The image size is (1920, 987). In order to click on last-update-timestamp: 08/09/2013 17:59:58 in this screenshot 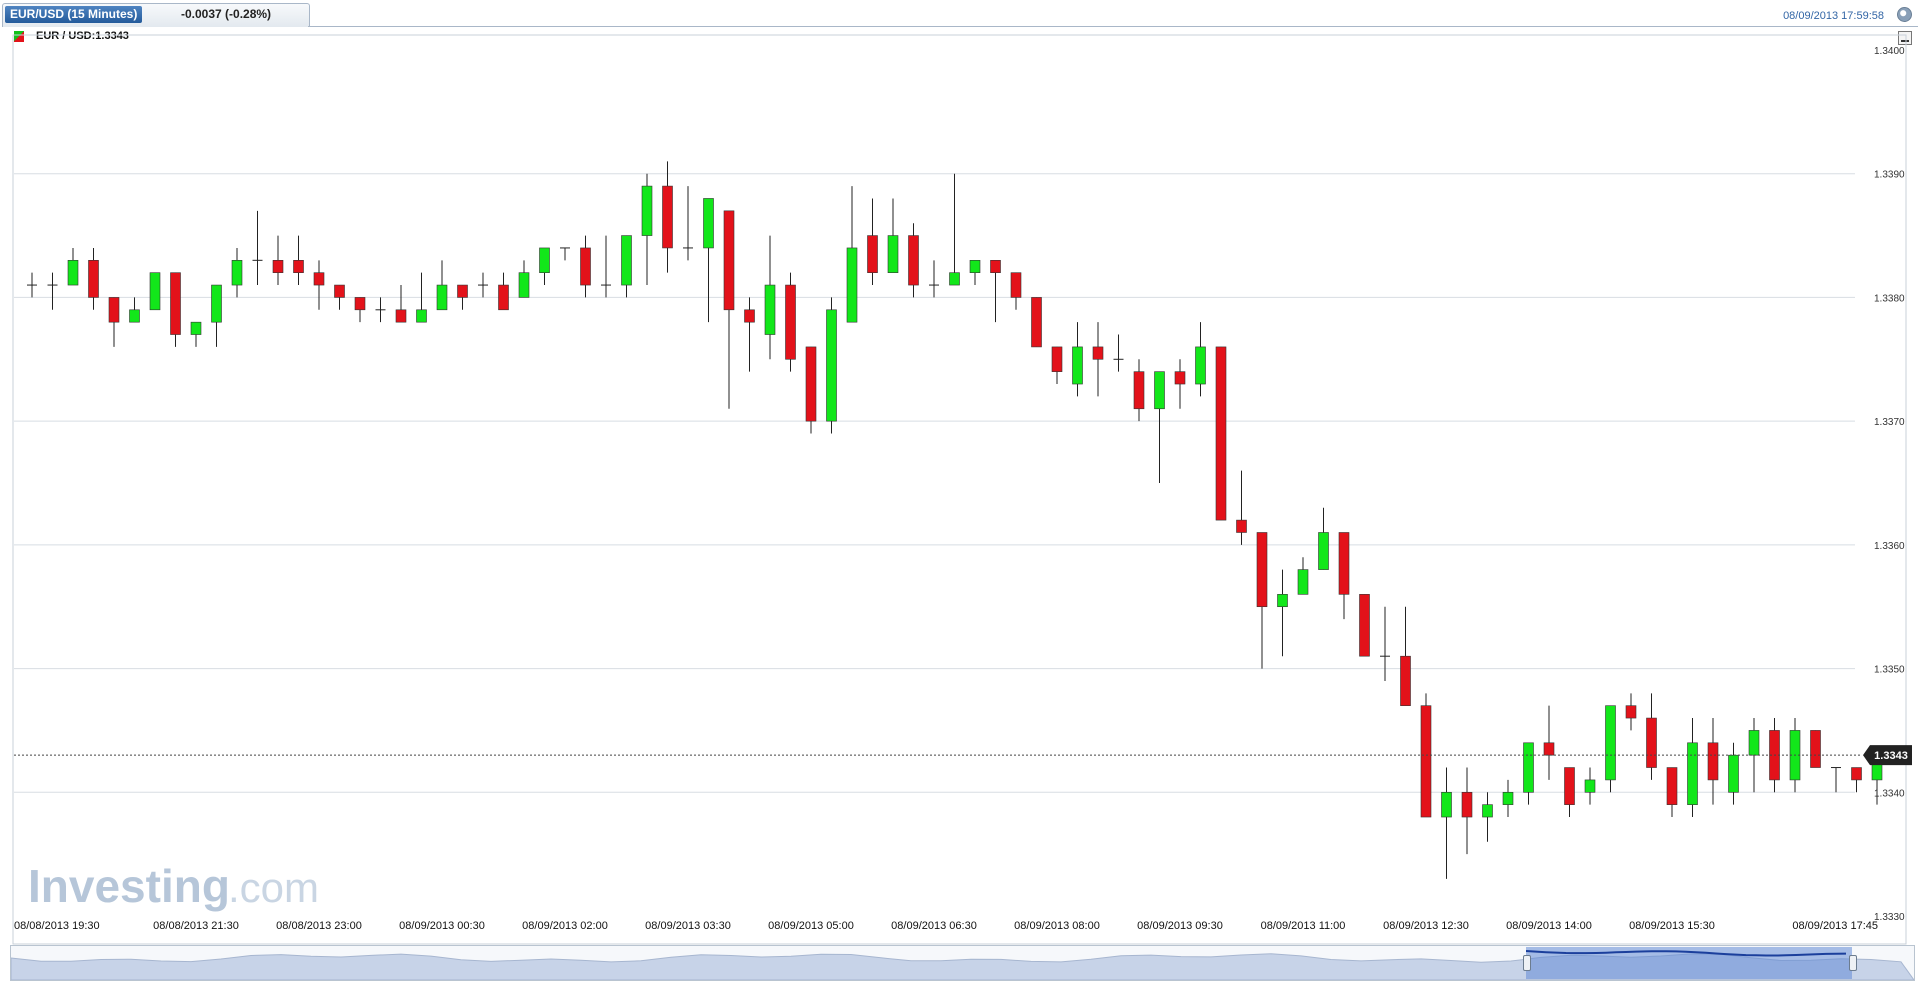, I will do `click(1833, 16)`.